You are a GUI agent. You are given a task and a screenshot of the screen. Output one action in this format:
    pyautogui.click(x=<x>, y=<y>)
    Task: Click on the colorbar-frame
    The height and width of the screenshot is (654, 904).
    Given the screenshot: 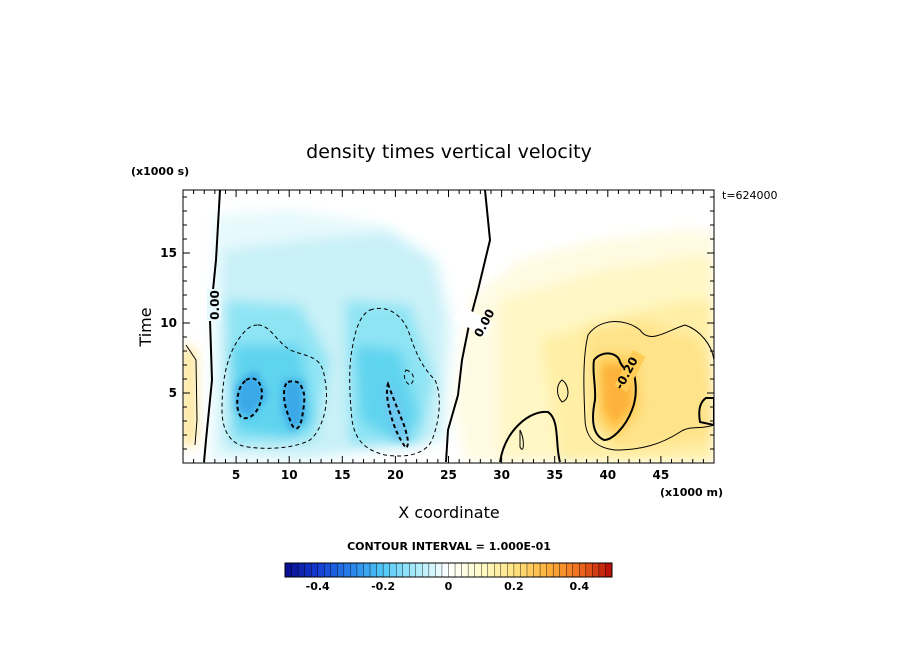 What is the action you would take?
    pyautogui.click(x=448, y=570)
    